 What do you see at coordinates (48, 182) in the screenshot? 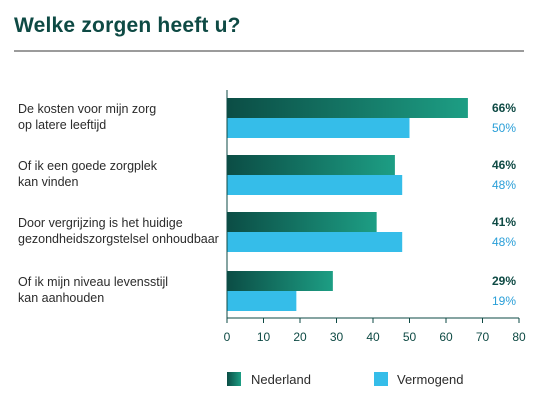
I see `category-label-line: kan vinden` at bounding box center [48, 182].